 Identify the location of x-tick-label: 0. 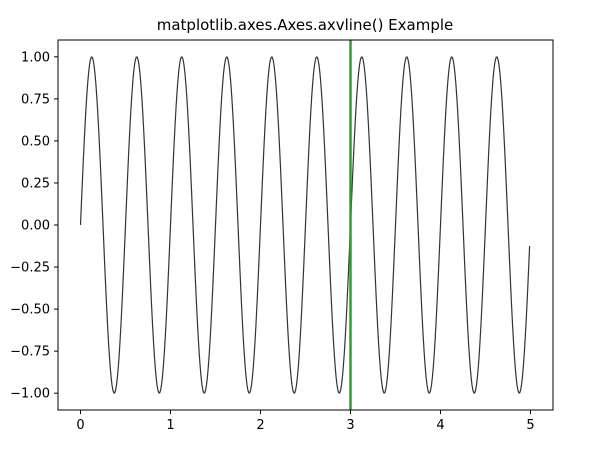
(80, 425).